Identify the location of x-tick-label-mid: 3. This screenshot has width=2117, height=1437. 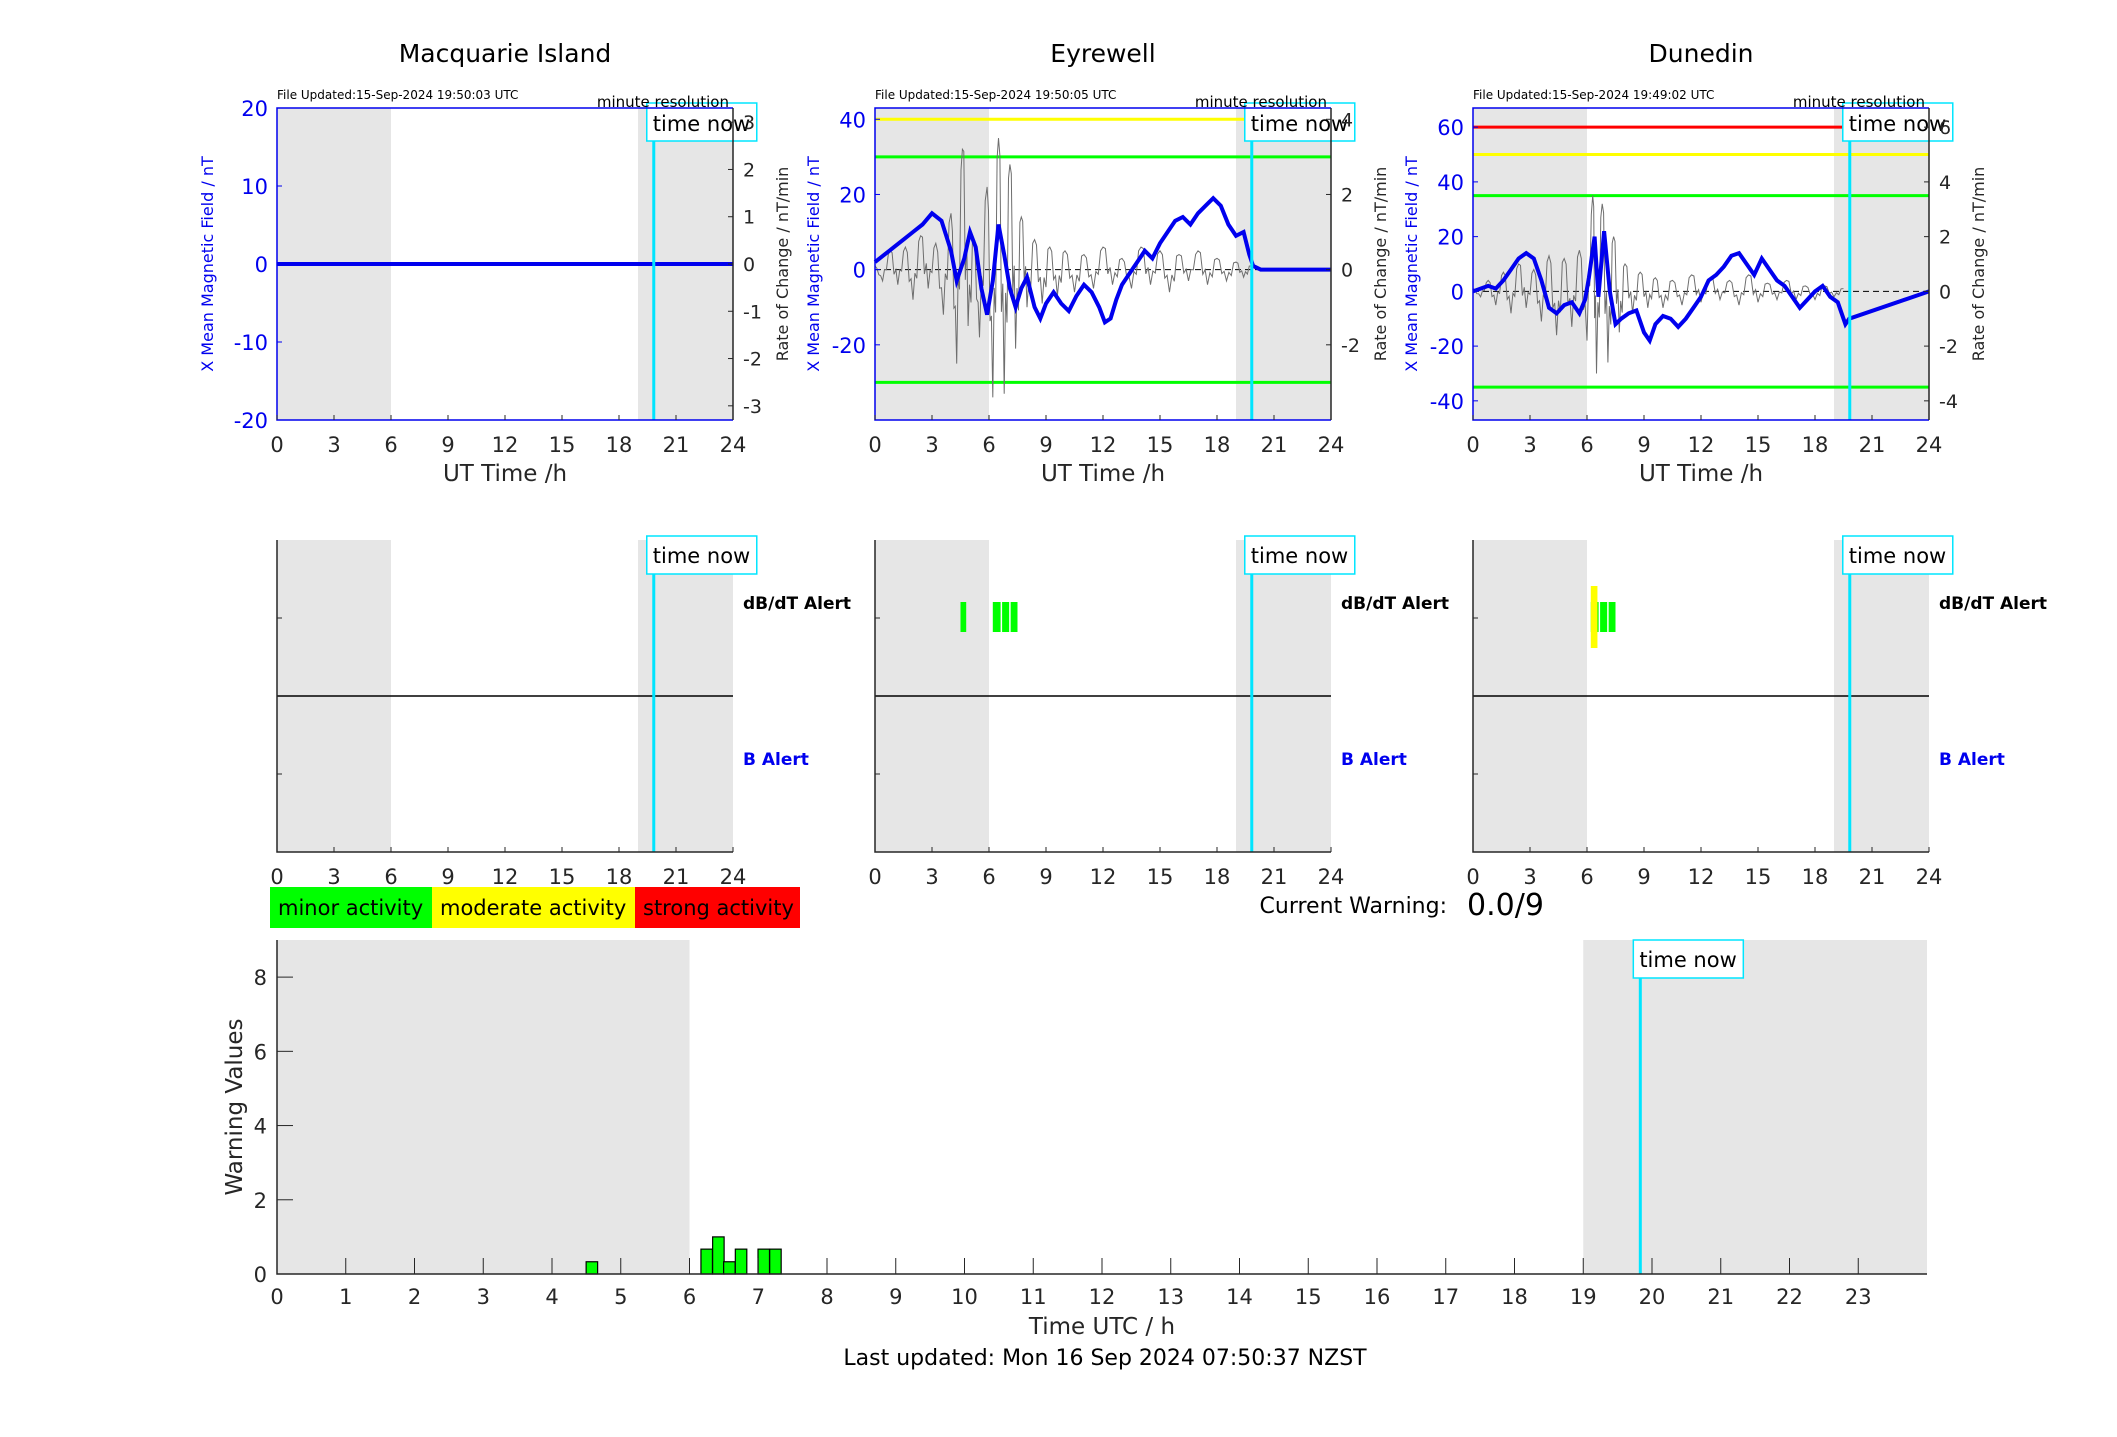
(333, 877).